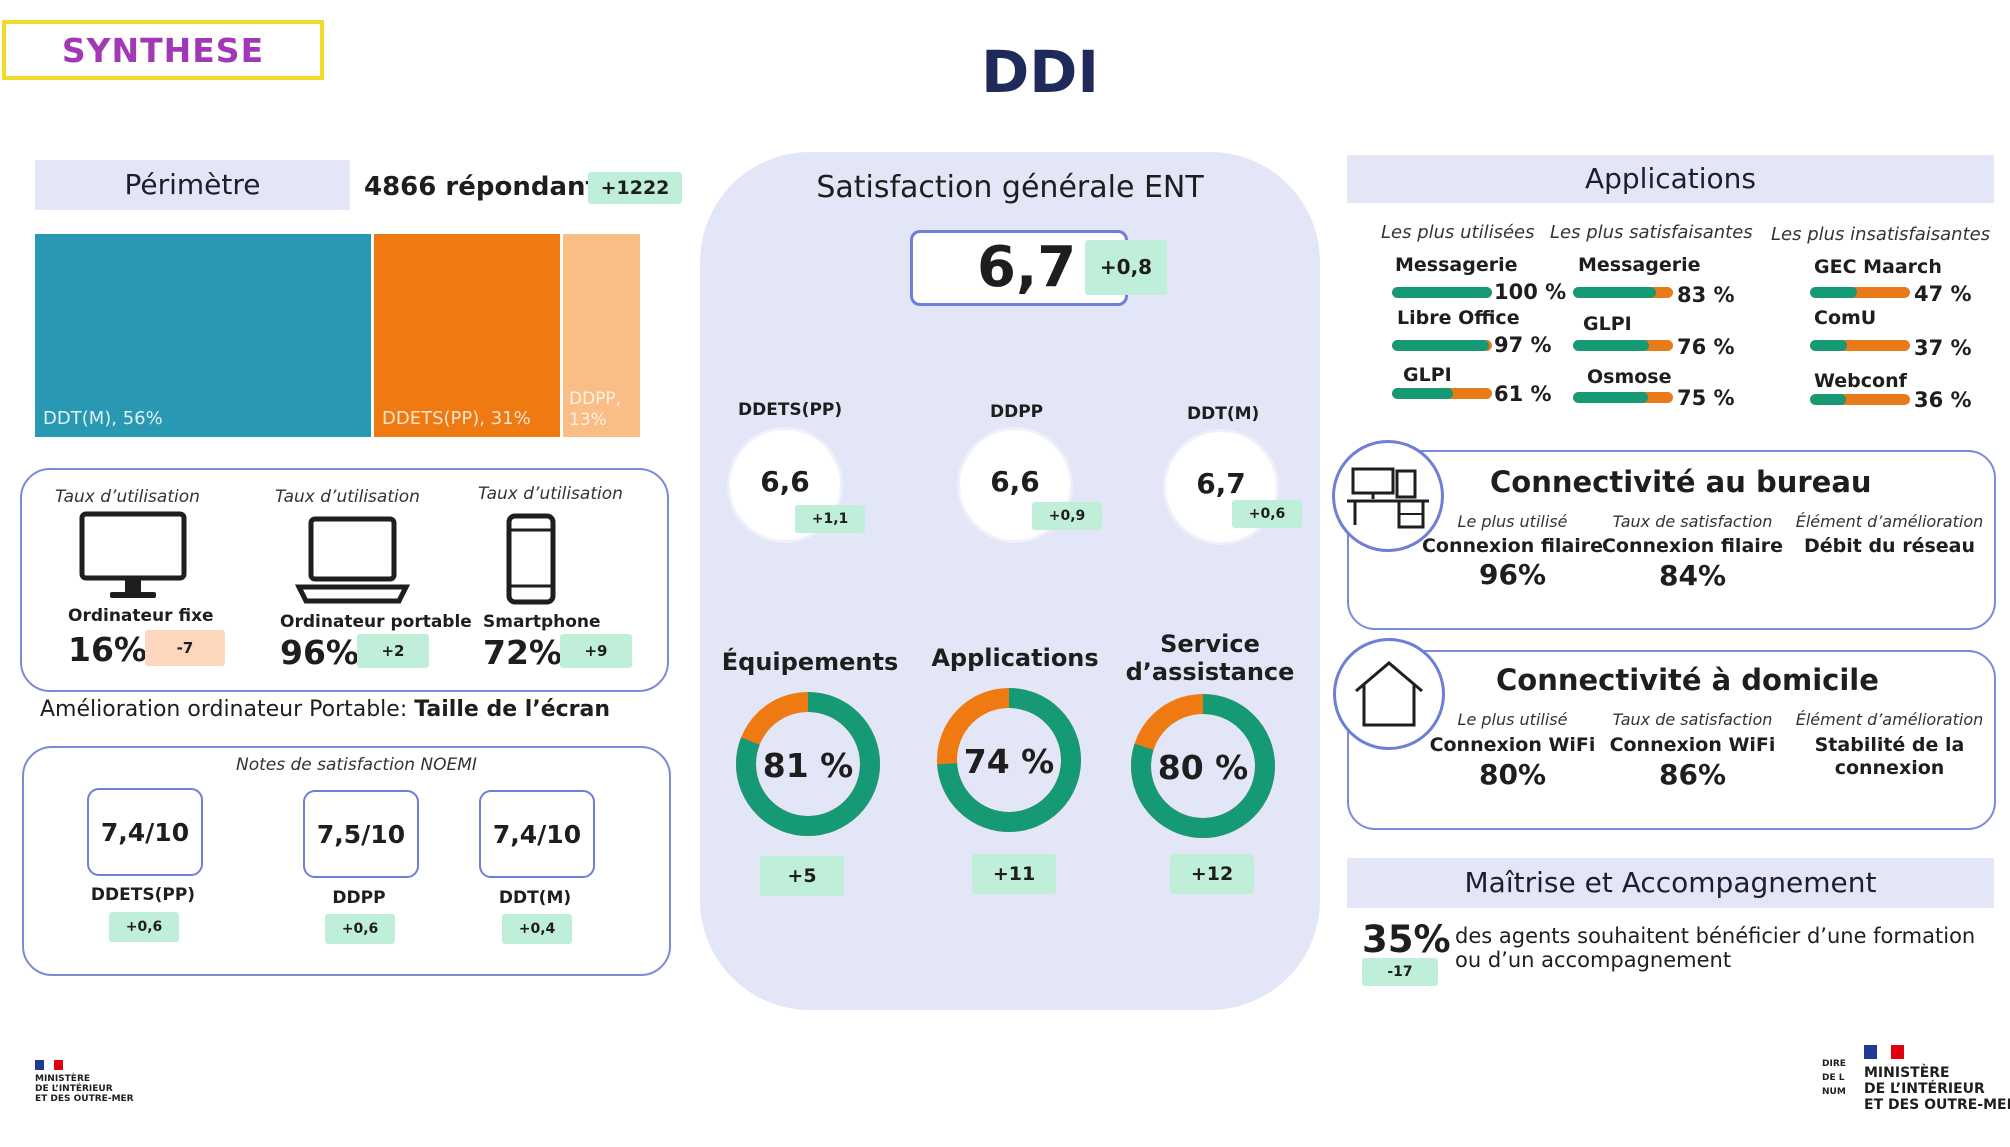 This screenshot has width=2010, height=1147. I want to click on app-name: ComU, so click(1845, 318).